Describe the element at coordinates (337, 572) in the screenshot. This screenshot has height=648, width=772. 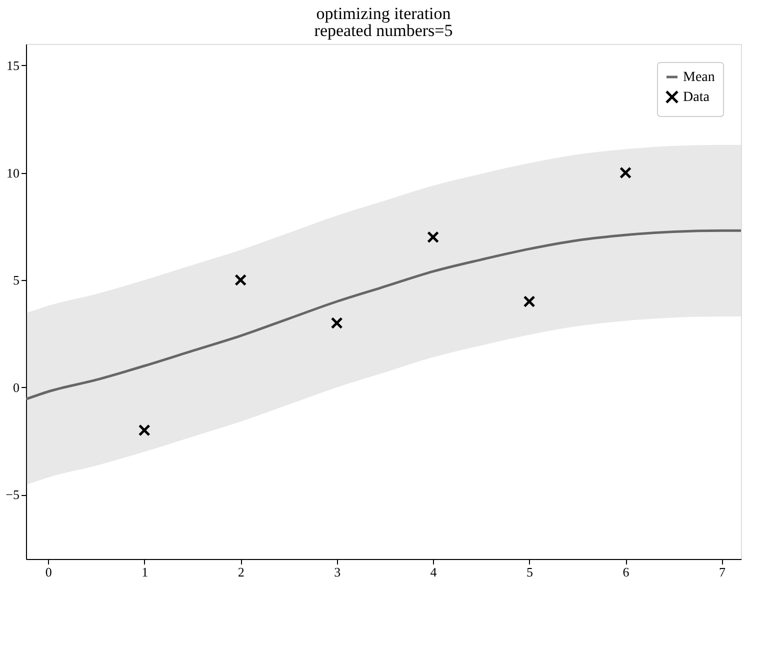
I see `x-tick-label: 3` at that location.